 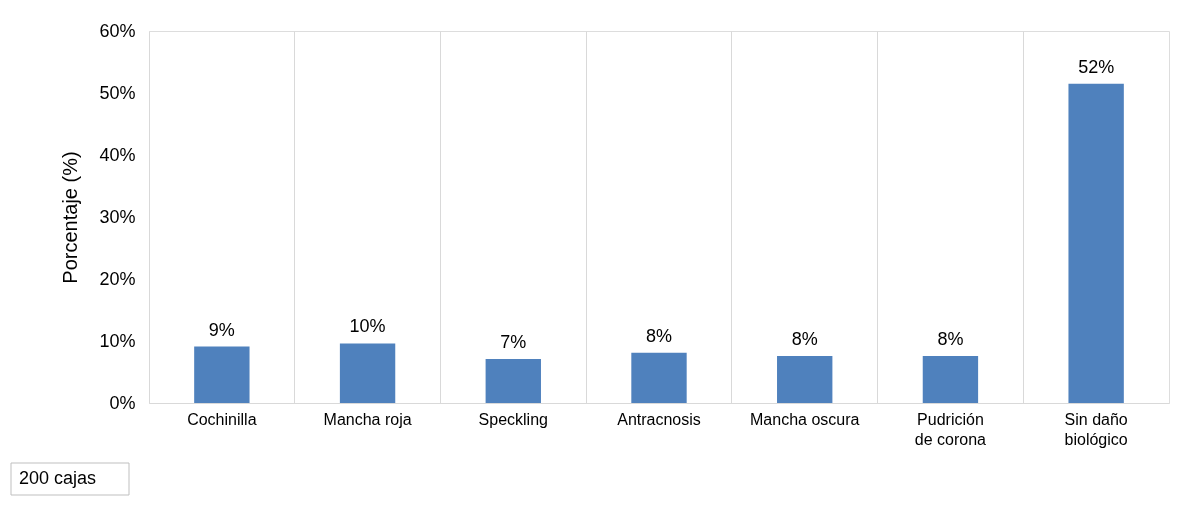 I want to click on text: 200 cajas, so click(x=58, y=478).